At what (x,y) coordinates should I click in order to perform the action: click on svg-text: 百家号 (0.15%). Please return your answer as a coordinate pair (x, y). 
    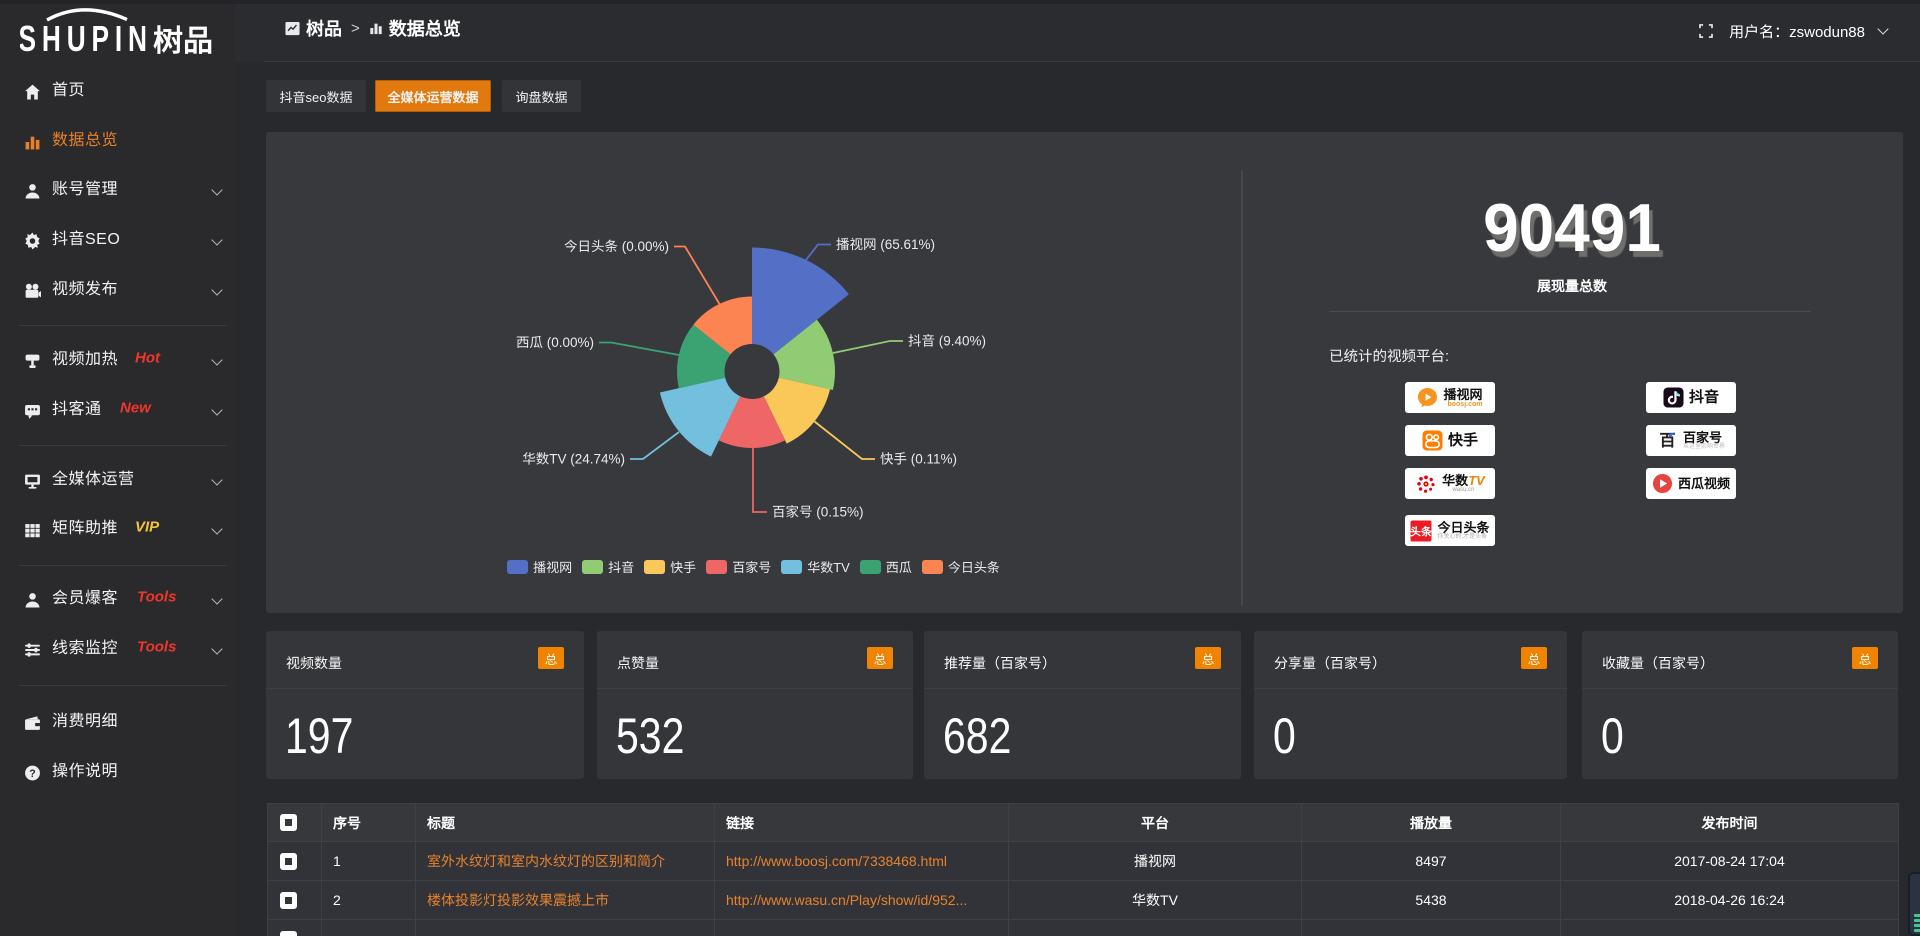
    Looking at the image, I should click on (818, 512).